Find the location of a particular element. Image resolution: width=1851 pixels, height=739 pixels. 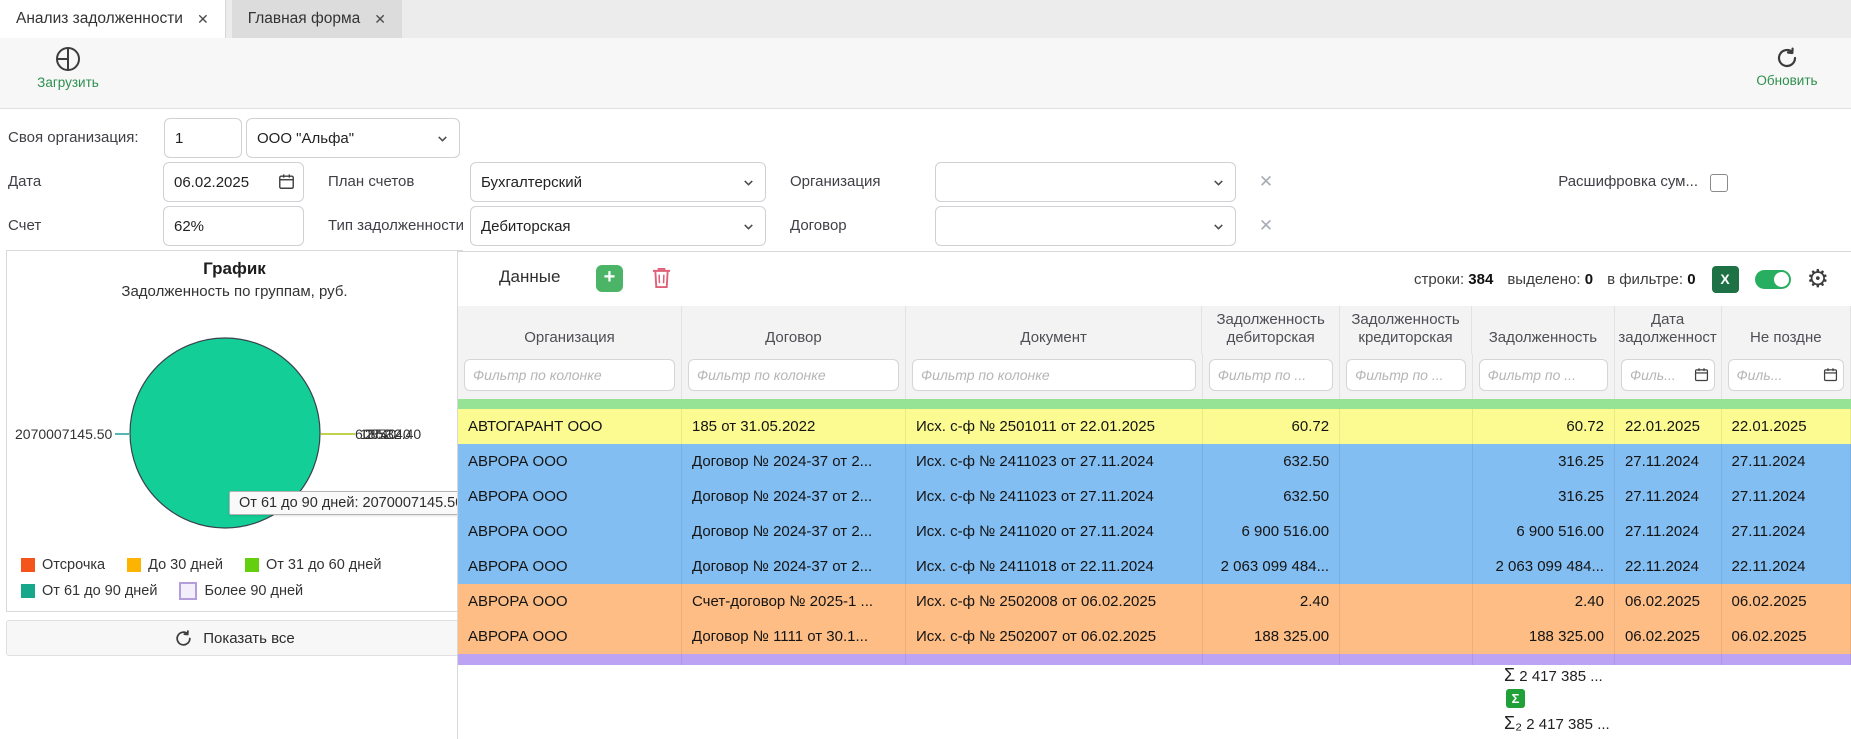

contract-select is located at coordinates (1085, 226).